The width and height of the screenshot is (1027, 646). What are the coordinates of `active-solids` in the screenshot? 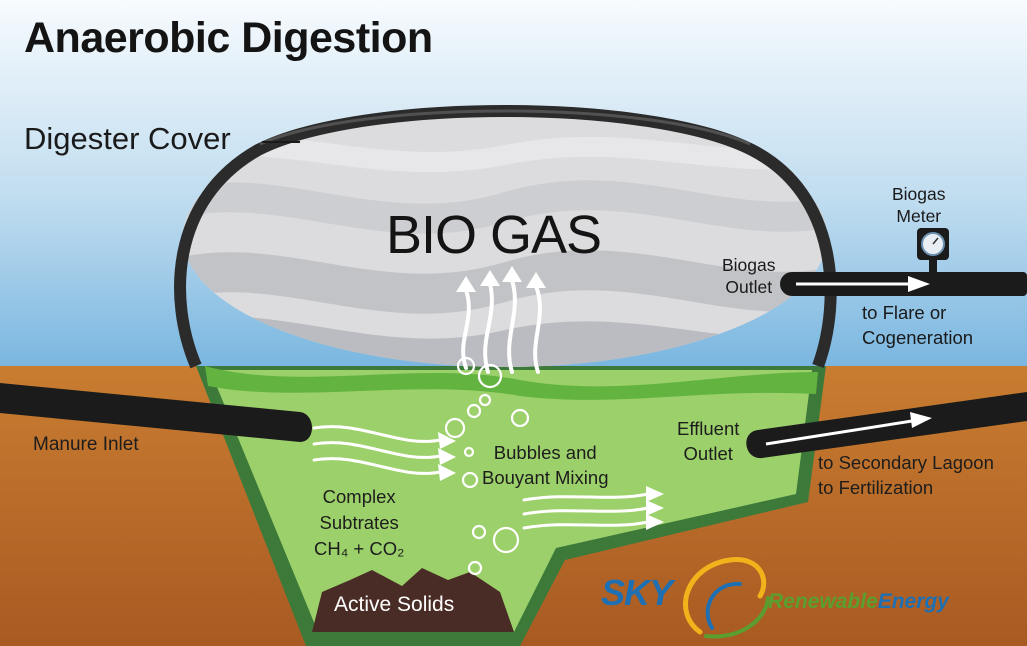 It's located at (413, 600).